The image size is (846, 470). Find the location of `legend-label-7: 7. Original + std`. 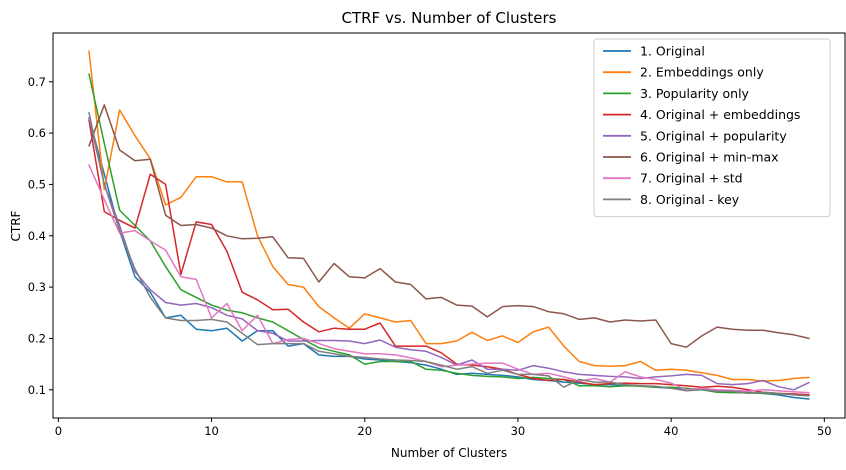

legend-label-7: 7. Original + std is located at coordinates (691, 178).